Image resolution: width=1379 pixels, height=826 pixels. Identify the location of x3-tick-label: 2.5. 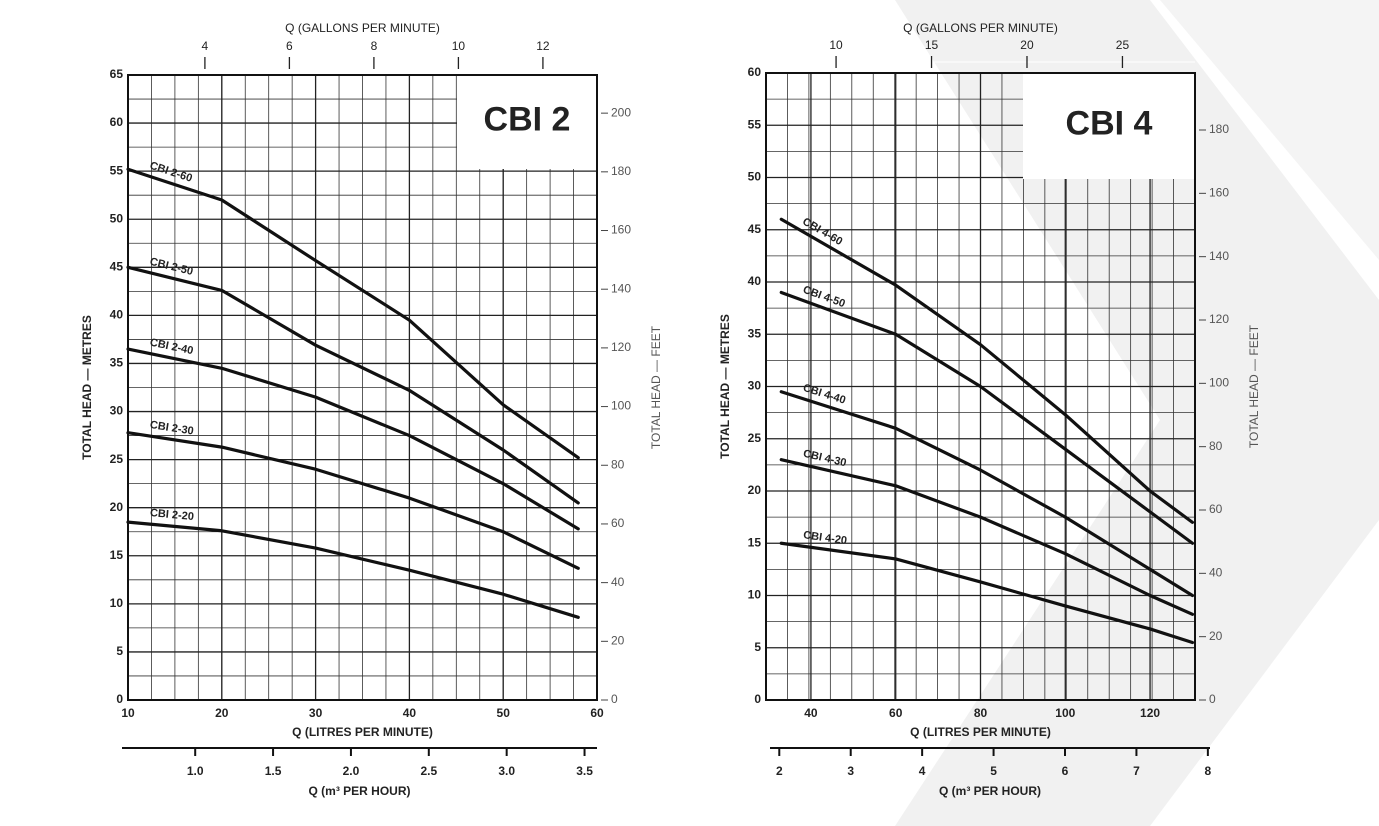
(428, 771).